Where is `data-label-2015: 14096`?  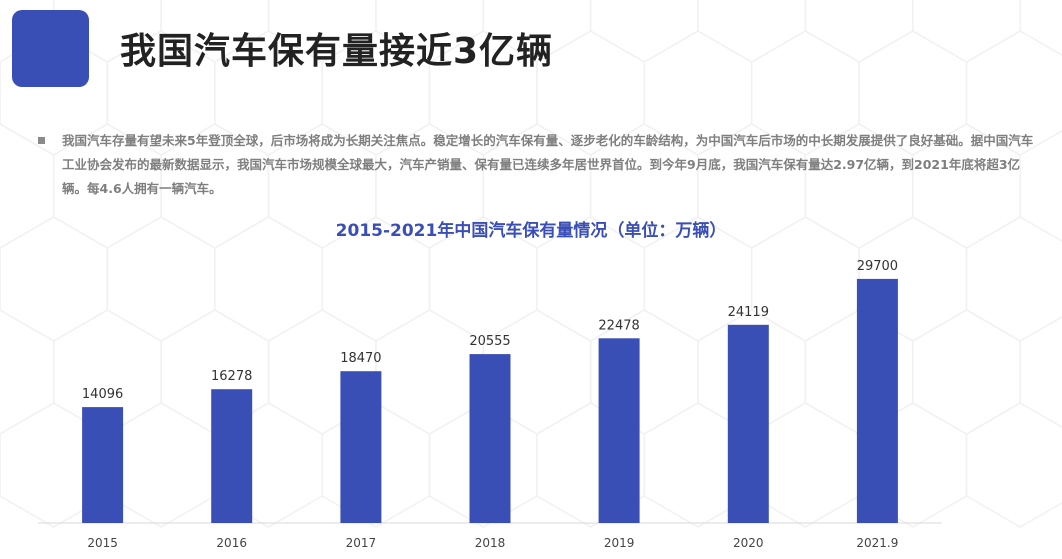
data-label-2015: 14096 is located at coordinates (102, 394).